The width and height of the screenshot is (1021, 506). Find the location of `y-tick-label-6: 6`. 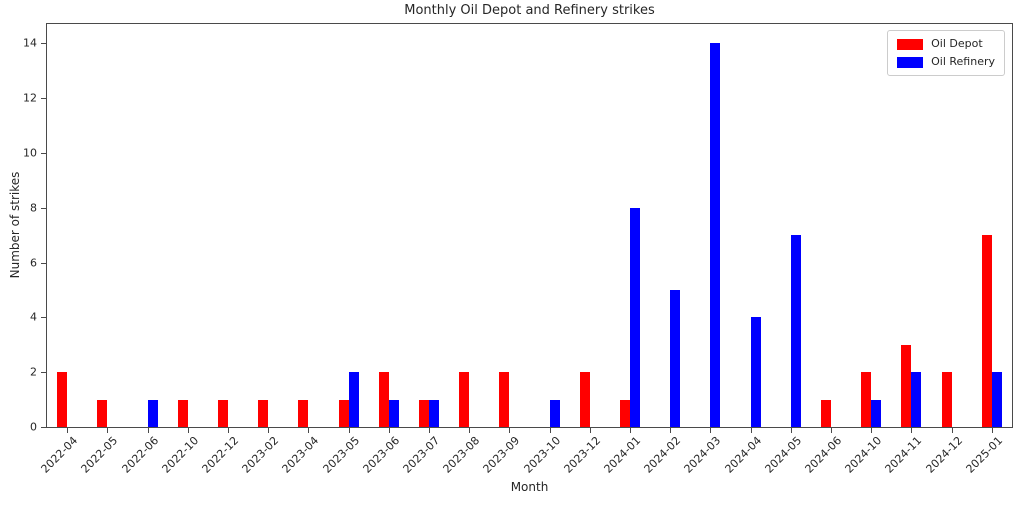

y-tick-label-6: 6 is located at coordinates (33, 263).